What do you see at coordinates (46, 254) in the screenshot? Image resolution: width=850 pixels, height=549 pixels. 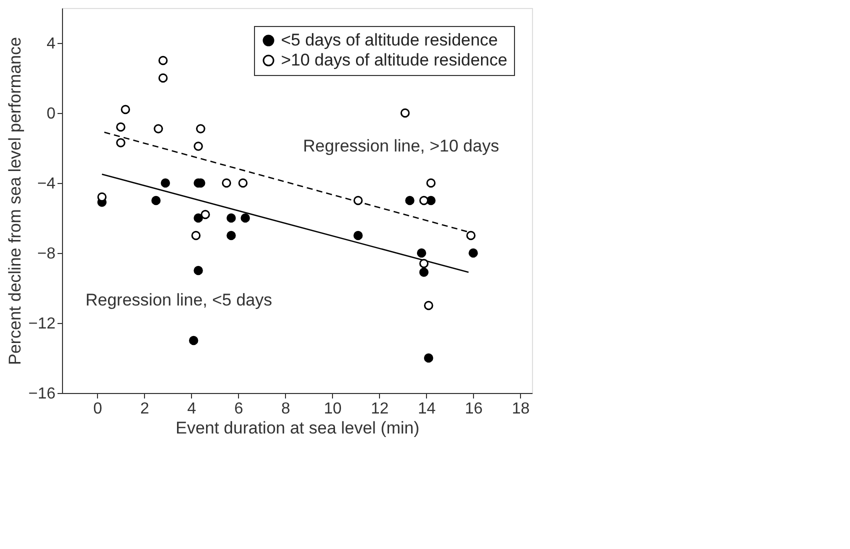 I see `y-tick-label: −8` at bounding box center [46, 254].